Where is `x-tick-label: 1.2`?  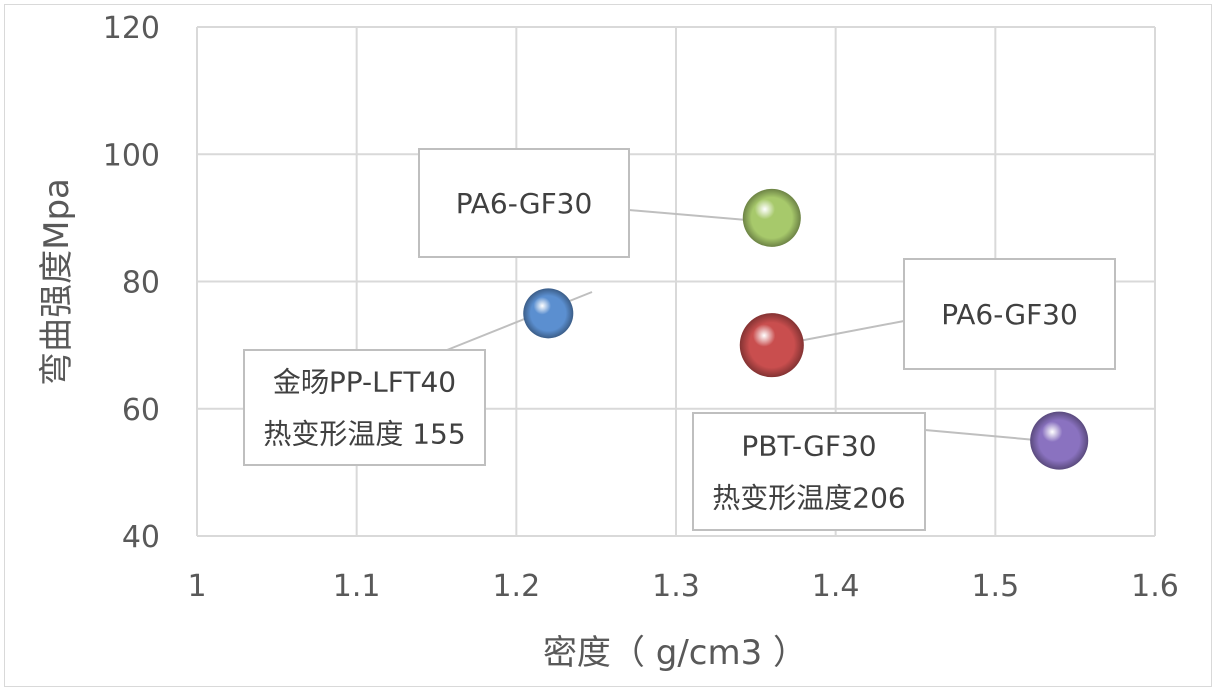
x-tick-label: 1.2 is located at coordinates (516, 586).